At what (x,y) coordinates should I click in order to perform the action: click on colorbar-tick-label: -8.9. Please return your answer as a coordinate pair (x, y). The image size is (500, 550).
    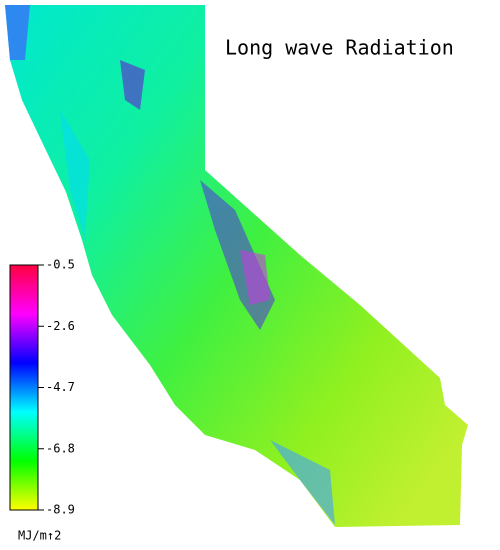
    Looking at the image, I should click on (60, 510).